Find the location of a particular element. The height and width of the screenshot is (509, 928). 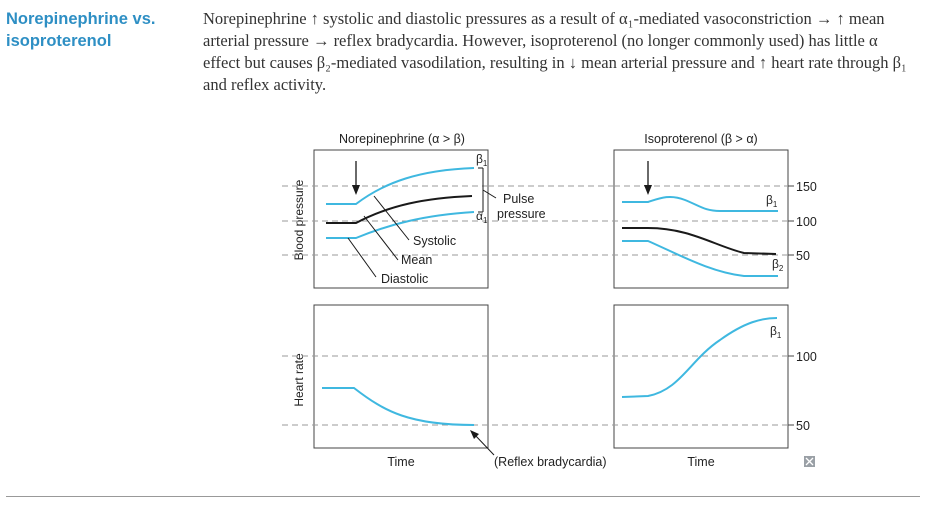

x-label-left: Time is located at coordinates (400, 462).